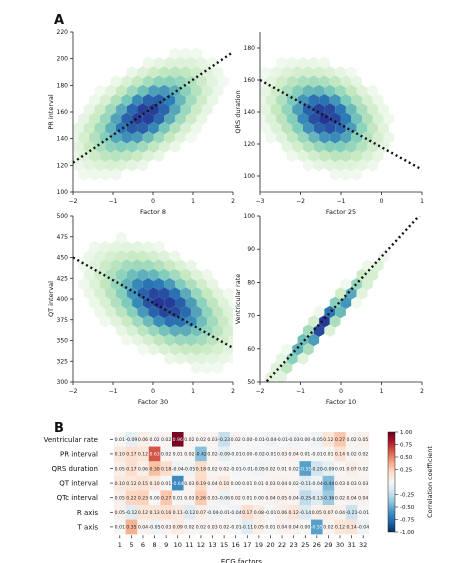 The width and height of the screenshot is (474, 563). I want to click on heatmap-cell-value: 0.12, so click(131, 484).